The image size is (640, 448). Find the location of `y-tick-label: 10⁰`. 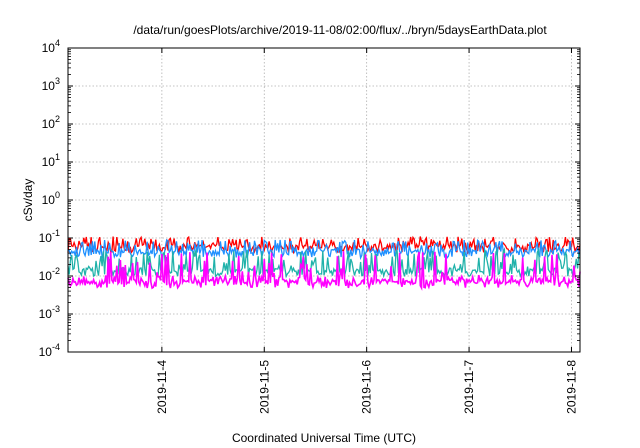

y-tick-label: 10⁰ is located at coordinates (51, 198).